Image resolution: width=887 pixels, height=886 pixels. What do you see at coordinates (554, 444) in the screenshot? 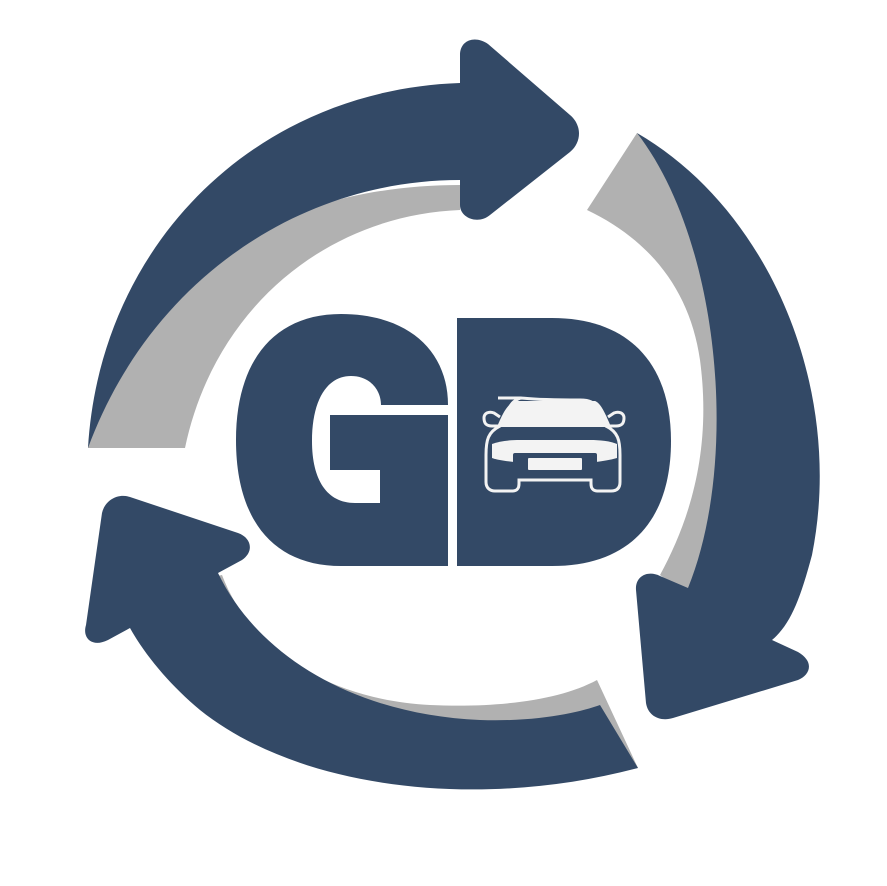
I see `car-front-icon` at bounding box center [554, 444].